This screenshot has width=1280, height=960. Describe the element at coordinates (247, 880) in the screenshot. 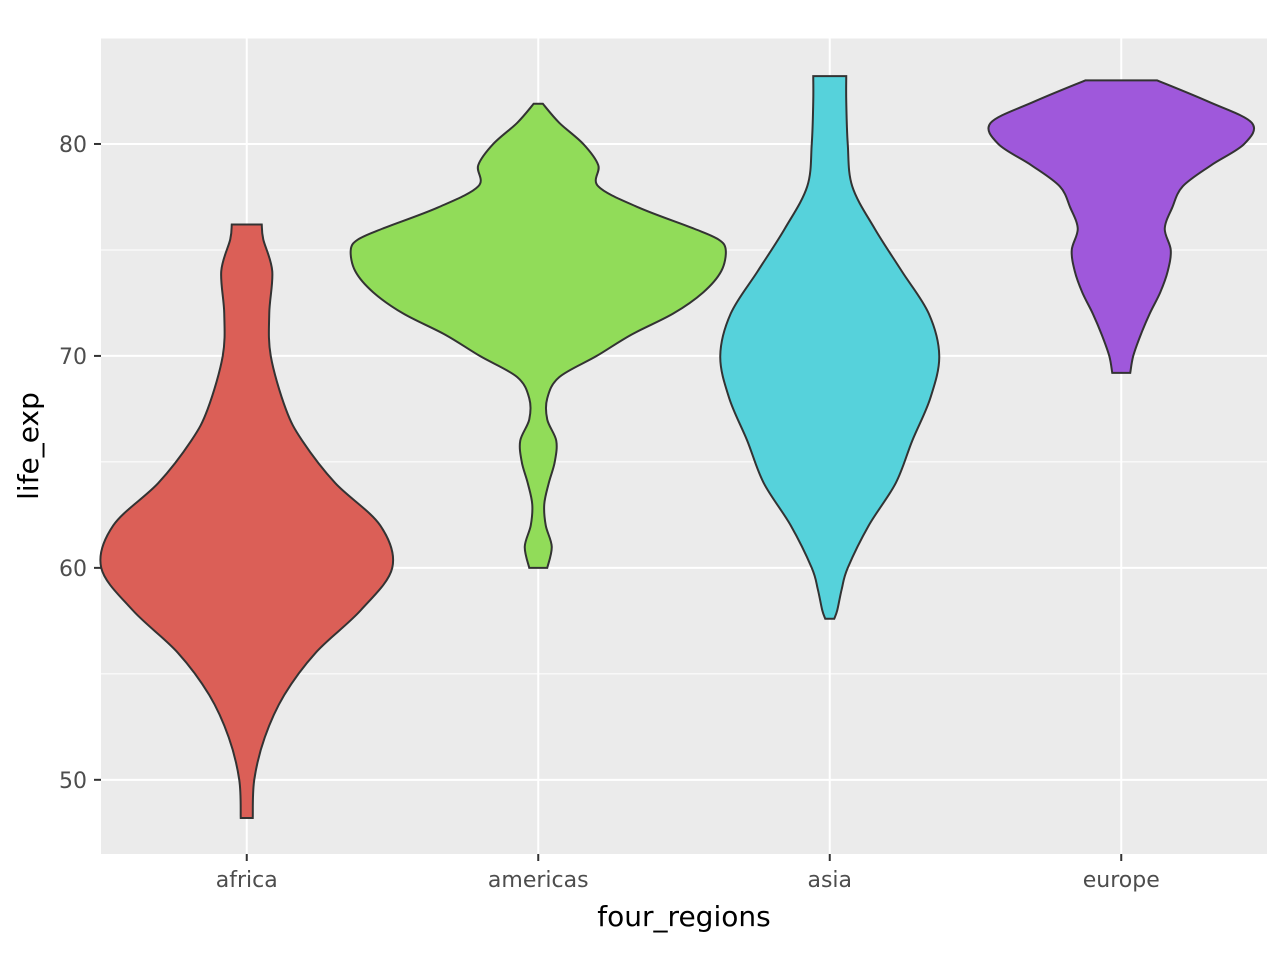

I see `x-tick-label: africa` at that location.